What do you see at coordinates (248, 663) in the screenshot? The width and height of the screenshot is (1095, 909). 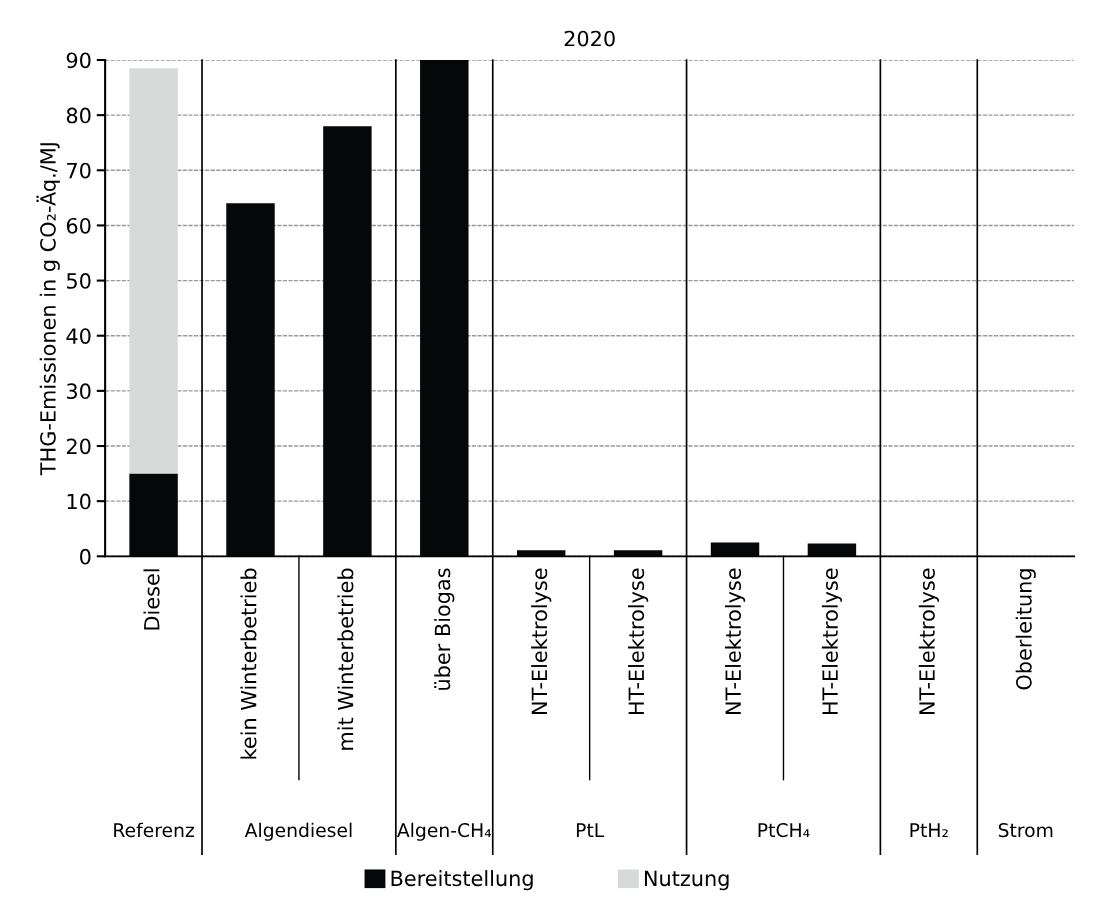 I see `x-tick-label: kein Winterbetrieb` at bounding box center [248, 663].